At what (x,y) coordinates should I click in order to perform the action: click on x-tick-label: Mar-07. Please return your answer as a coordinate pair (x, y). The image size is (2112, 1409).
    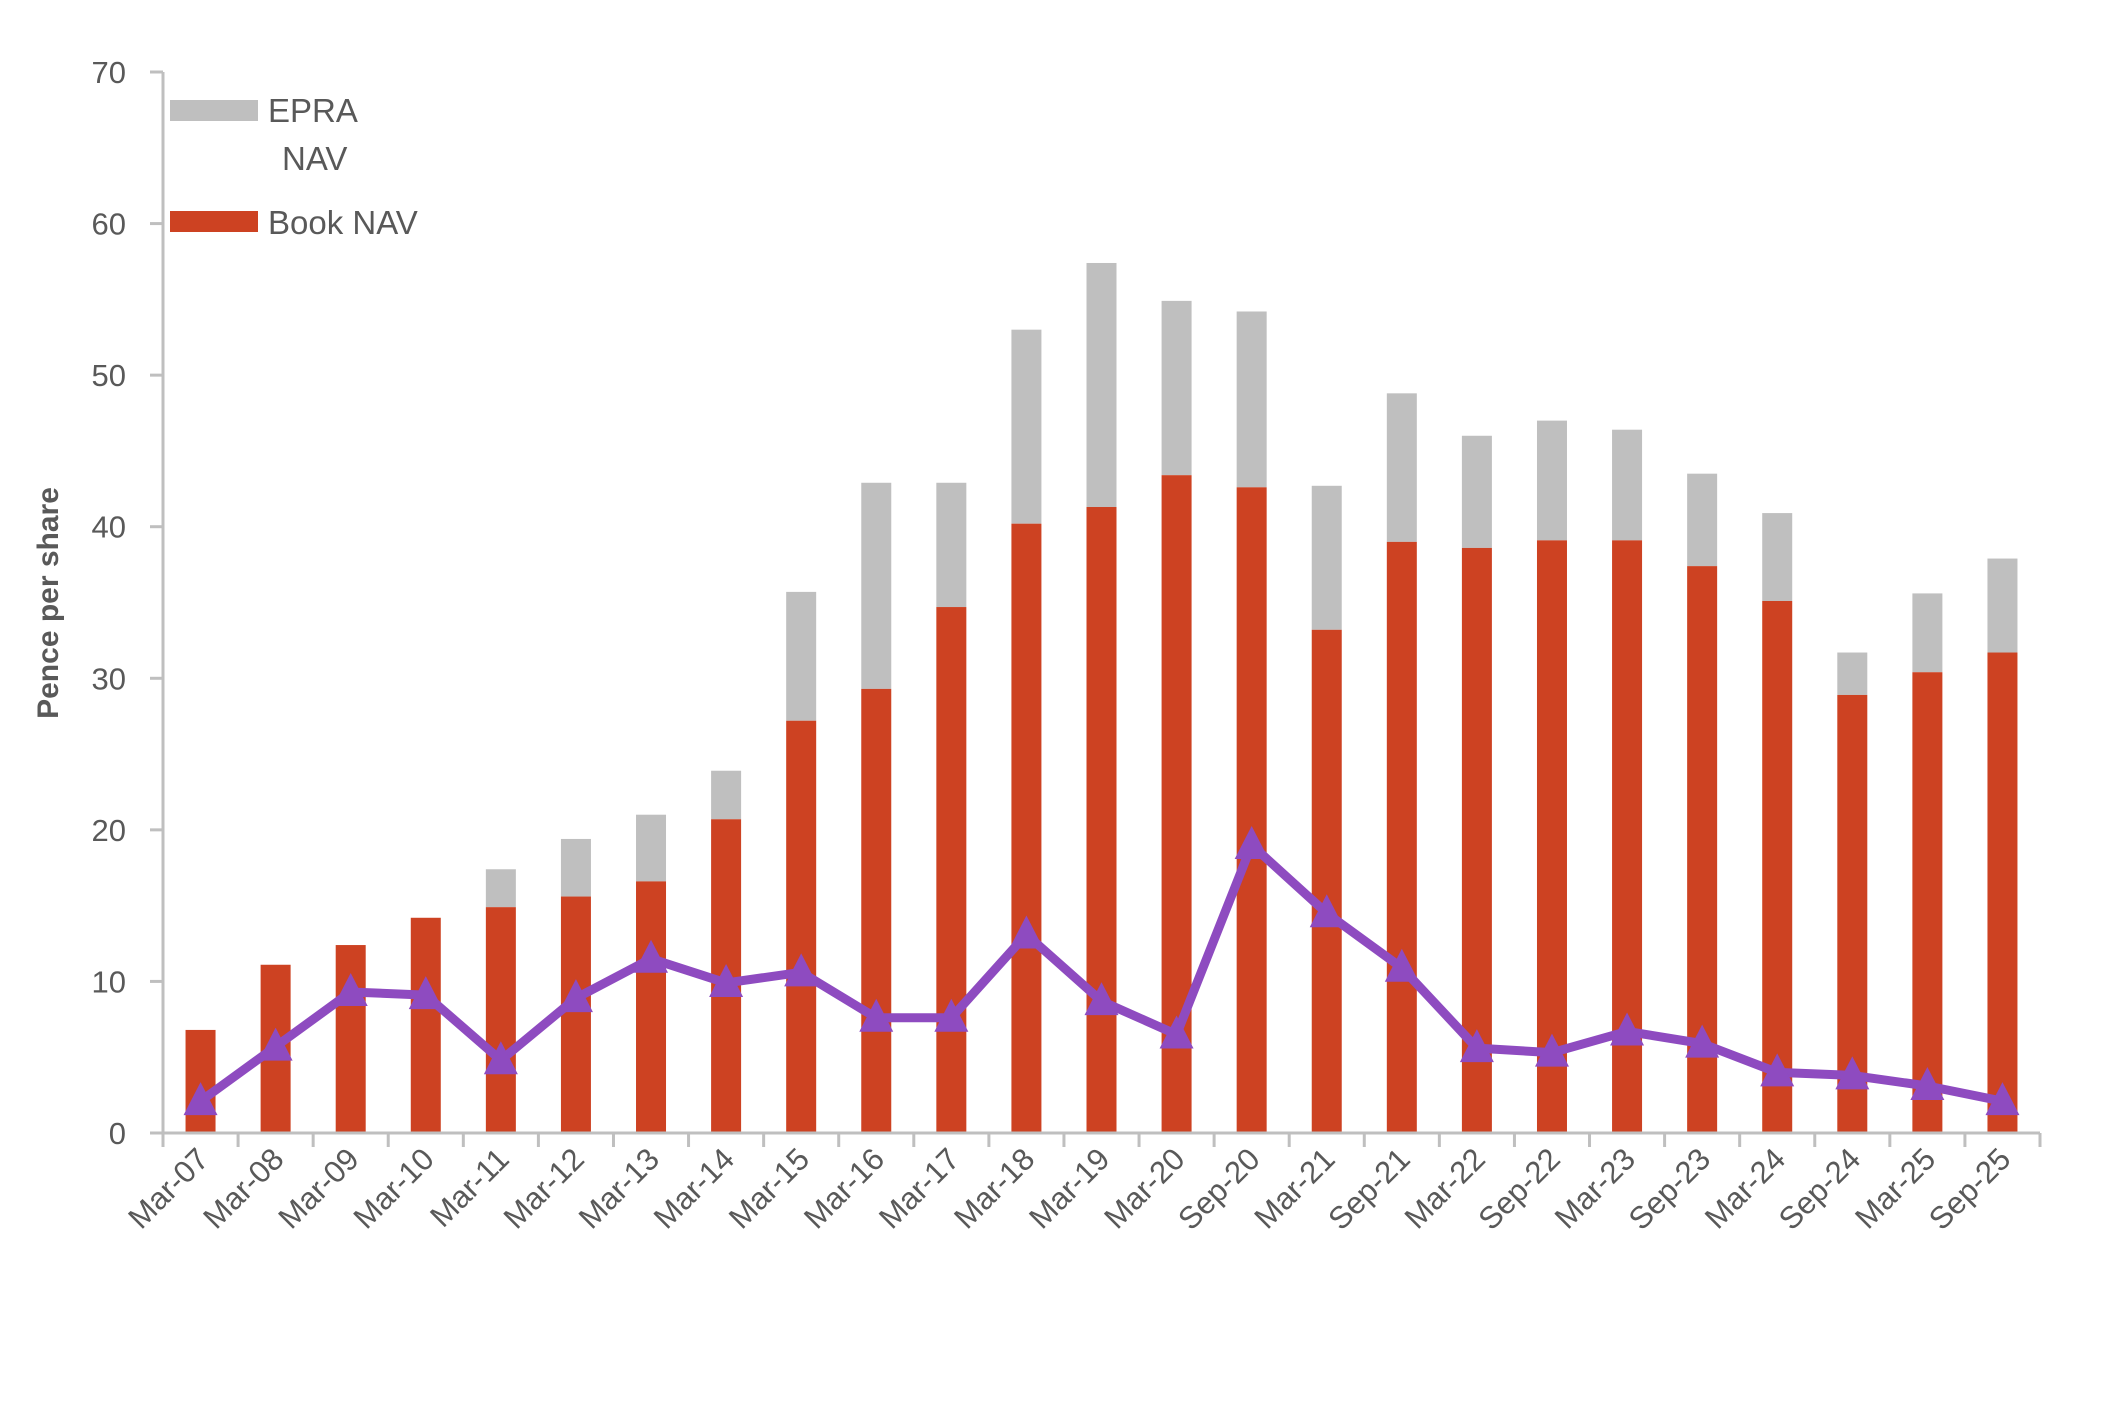
    Looking at the image, I should click on (168, 1188).